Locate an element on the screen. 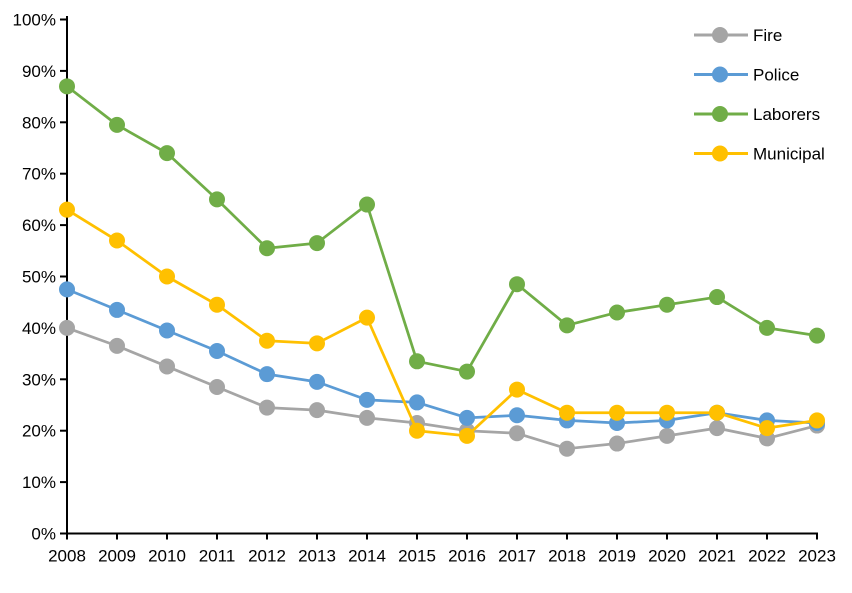  y-tick-label: 50% is located at coordinates (39, 277).